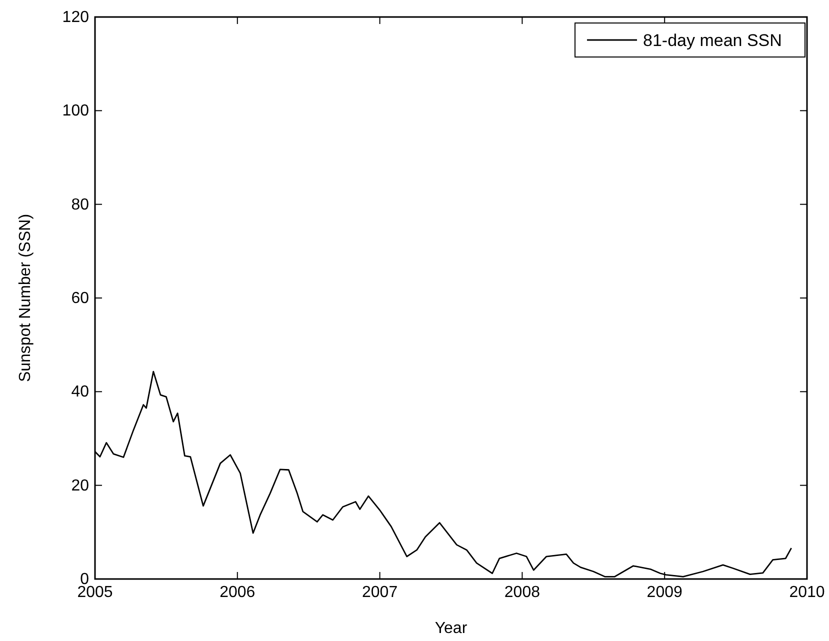 The height and width of the screenshot is (641, 829). What do you see at coordinates (238, 592) in the screenshot?
I see `x-tick-label: 2006` at bounding box center [238, 592].